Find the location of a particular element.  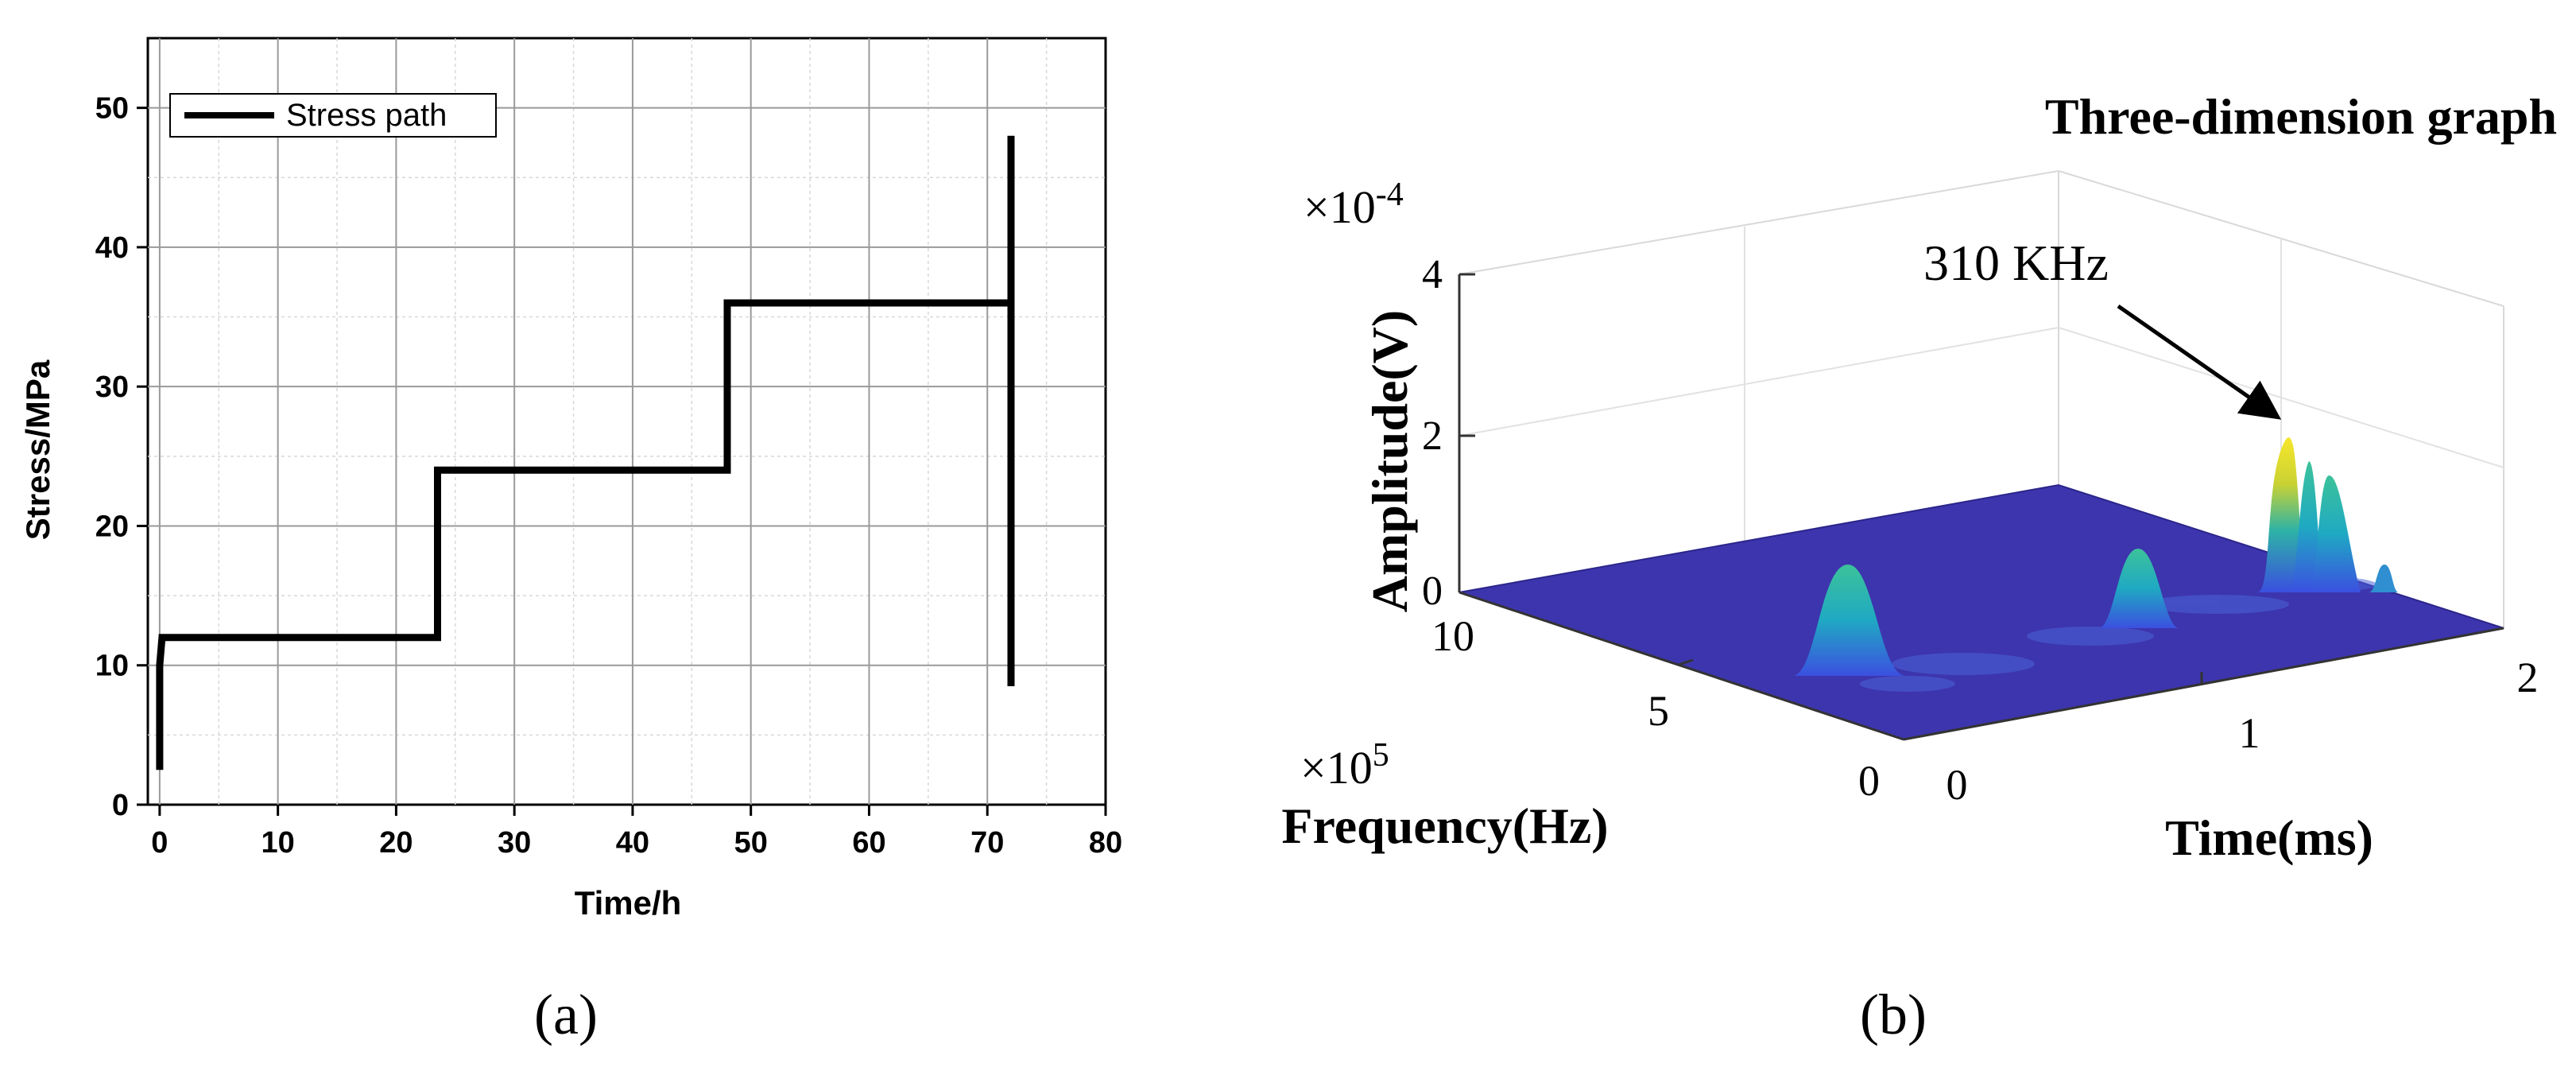

peak-310khz is located at coordinates (2281, 514).